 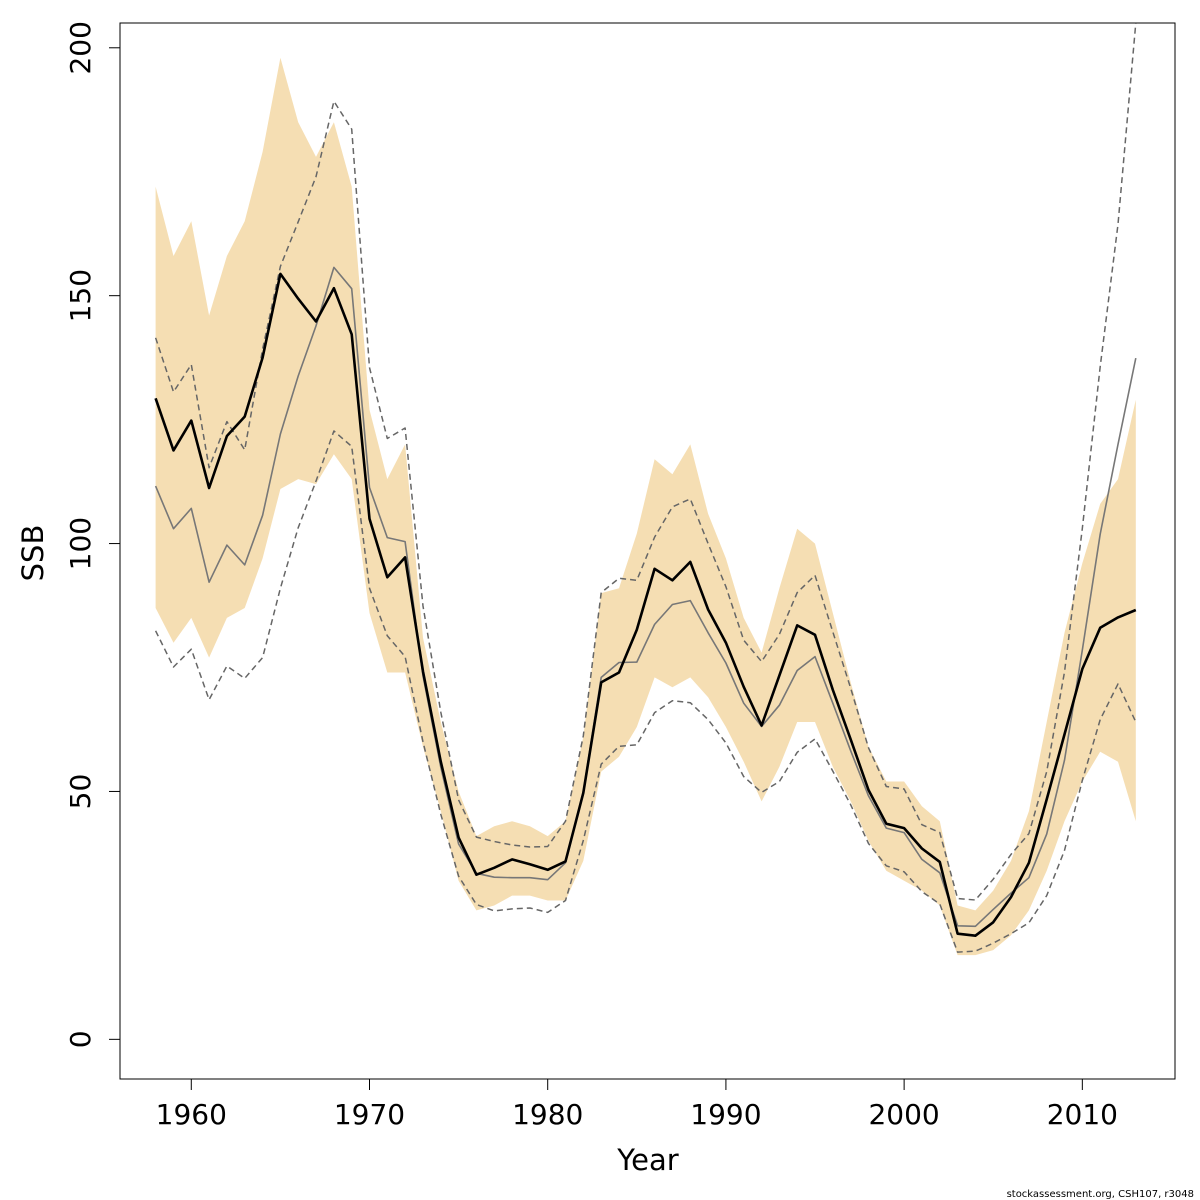 What do you see at coordinates (80, 47) in the screenshot?
I see `y-tick-label: 200` at bounding box center [80, 47].